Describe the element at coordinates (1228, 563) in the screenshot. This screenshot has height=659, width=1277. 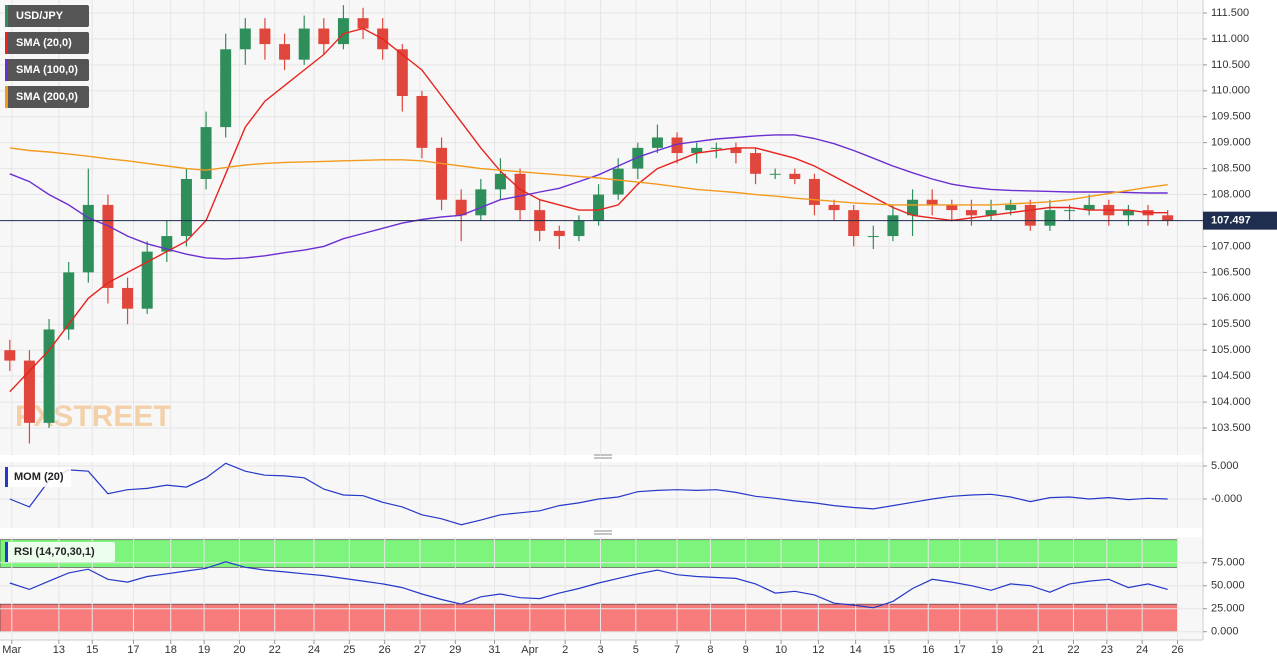
I see `y-tick-label: 75.000` at that location.